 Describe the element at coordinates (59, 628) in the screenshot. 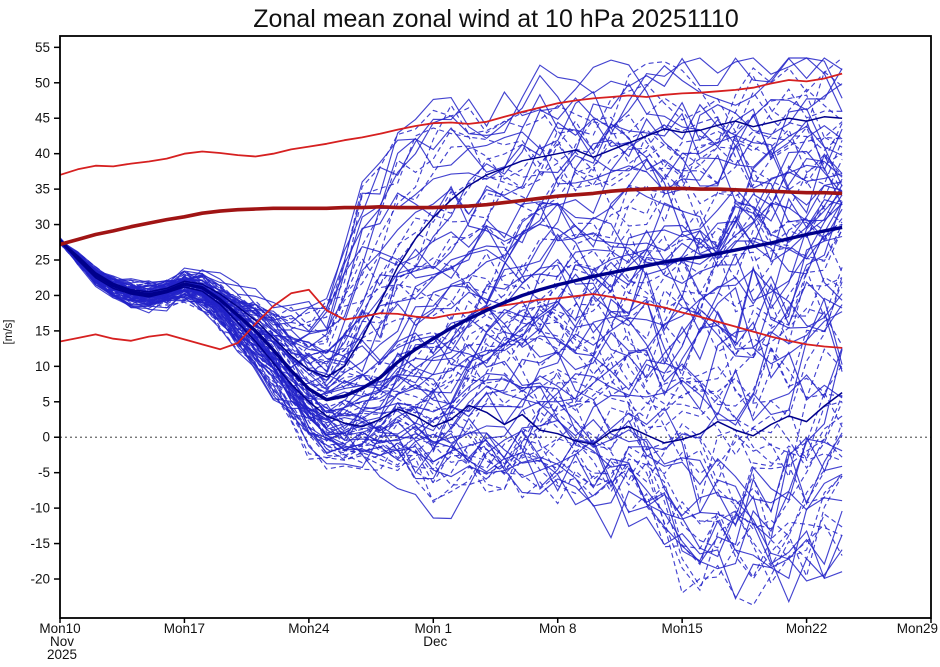

I see `x-tick-label: Mon10` at that location.